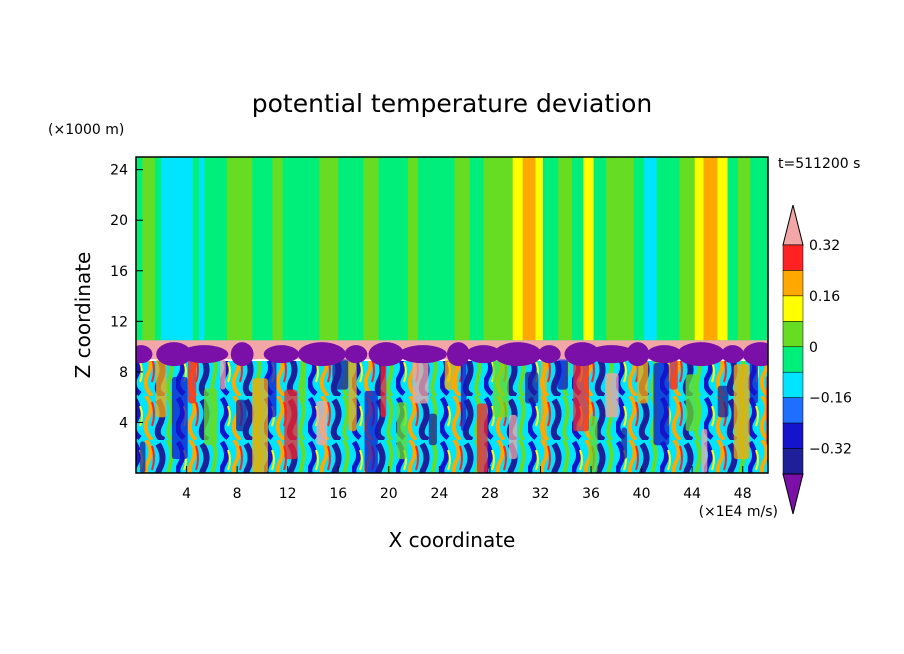 Image resolution: width=904 pixels, height=654 pixels. What do you see at coordinates (824, 297) in the screenshot?
I see `colorbar-label: 0.16` at bounding box center [824, 297].